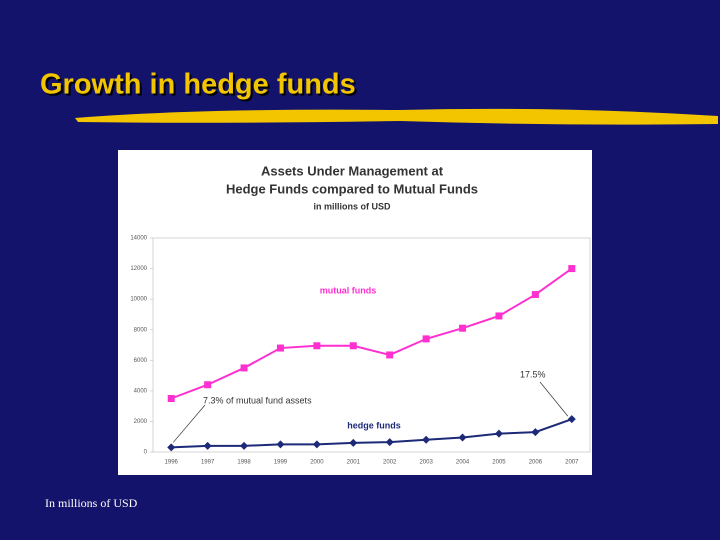  What do you see at coordinates (138, 300) in the screenshot?
I see `y-tick-label: 10000` at bounding box center [138, 300].